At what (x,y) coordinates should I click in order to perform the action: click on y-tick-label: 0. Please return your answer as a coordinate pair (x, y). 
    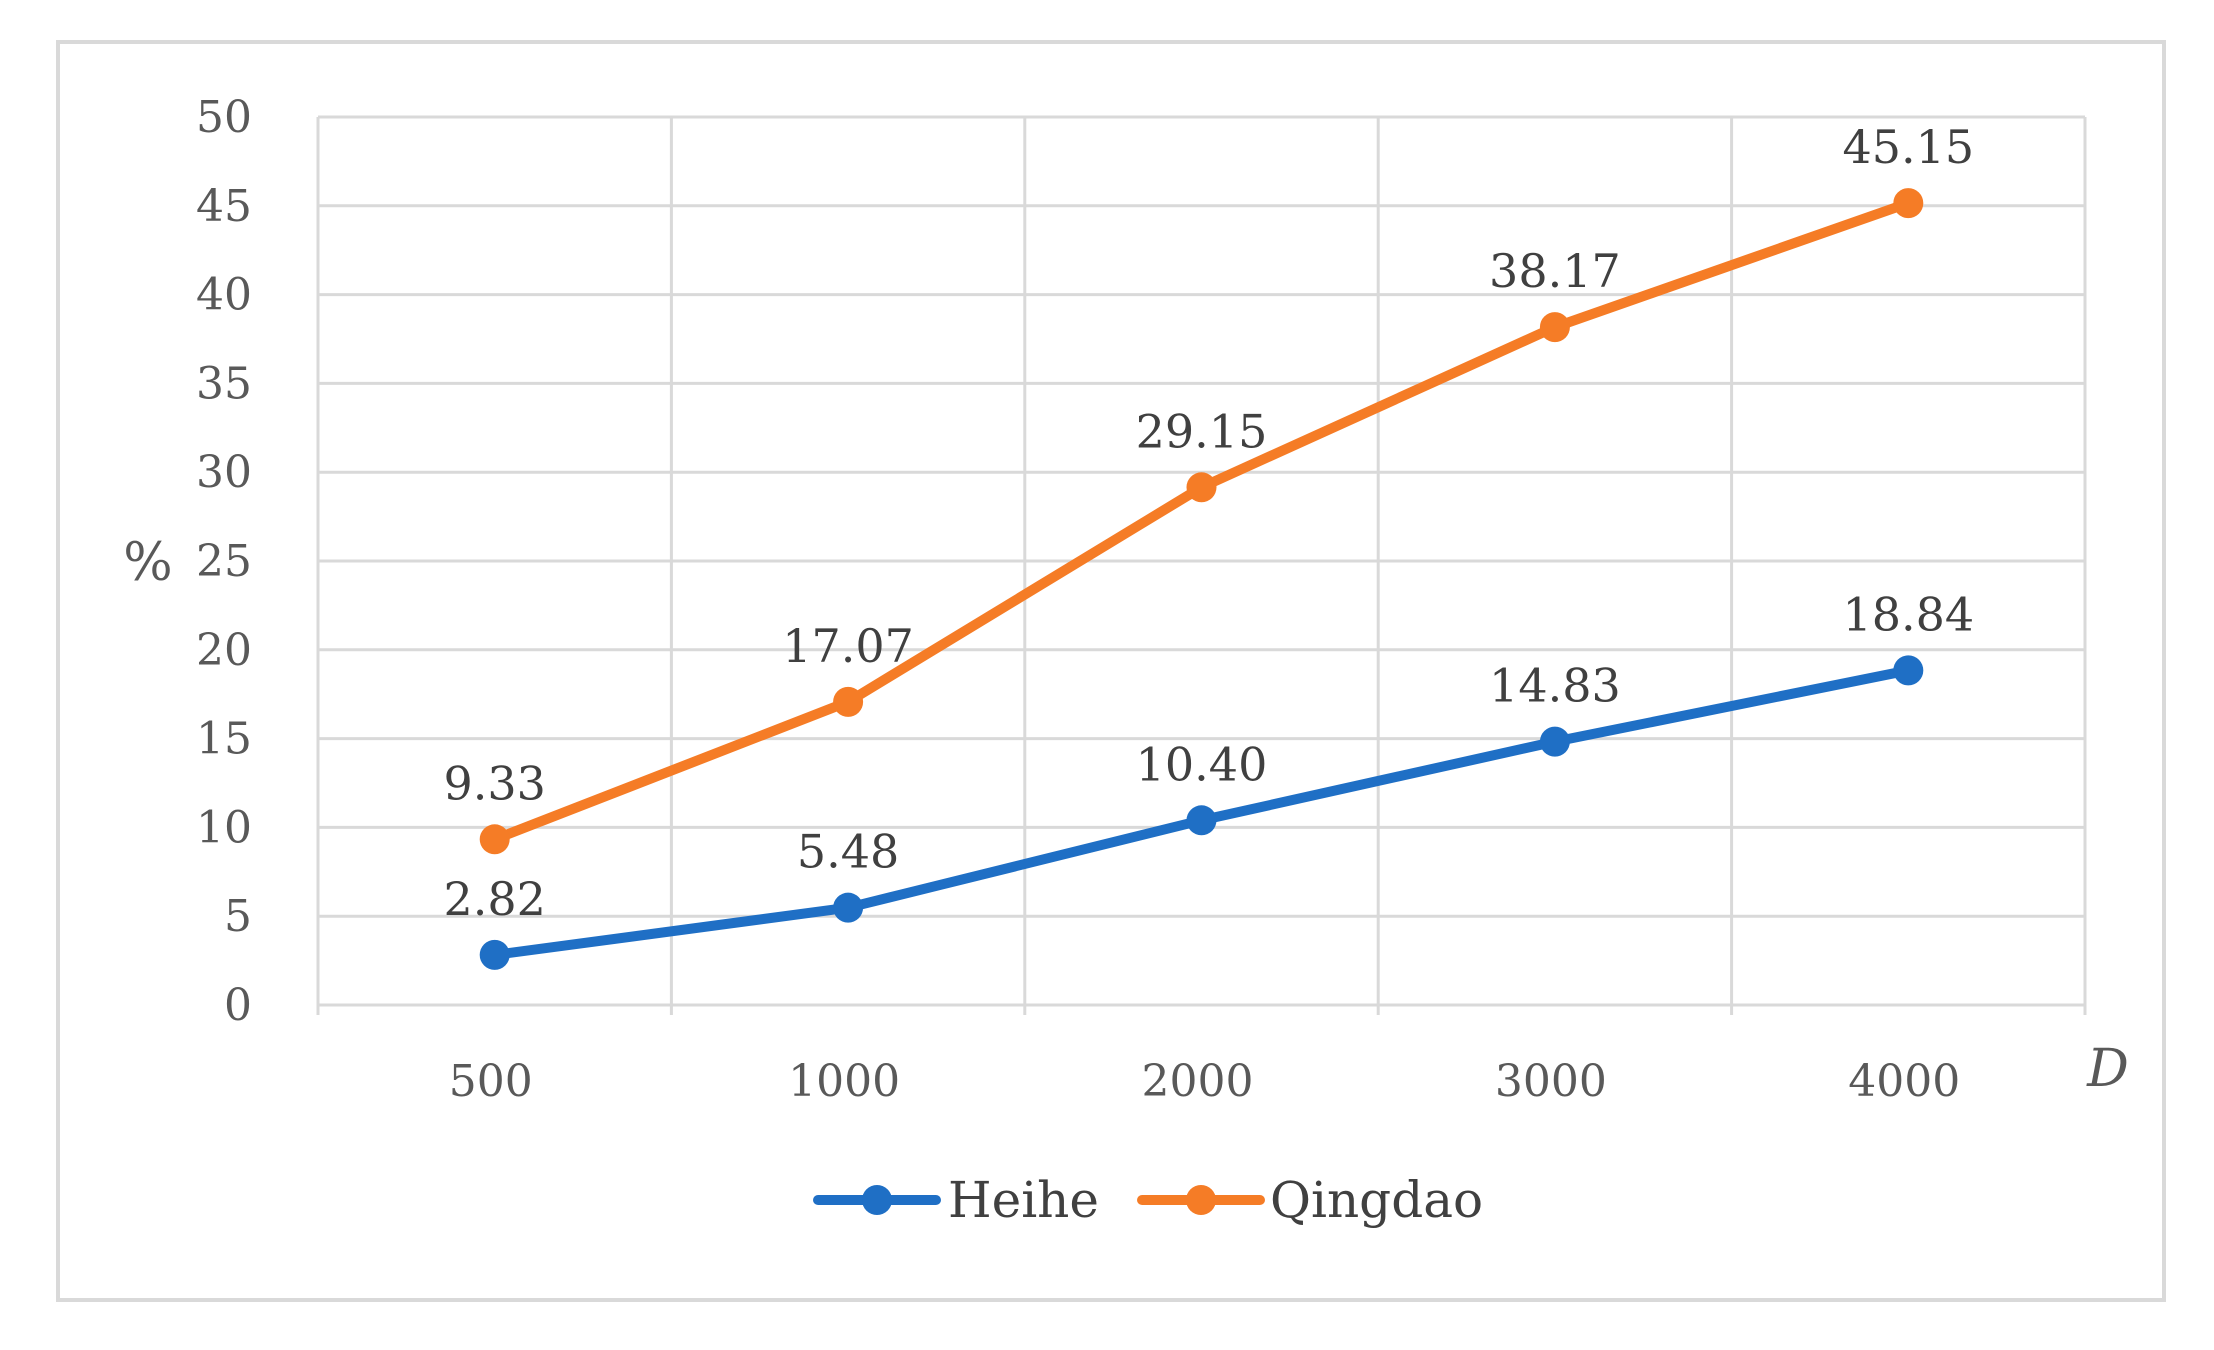
    Looking at the image, I should click on (238, 1005).